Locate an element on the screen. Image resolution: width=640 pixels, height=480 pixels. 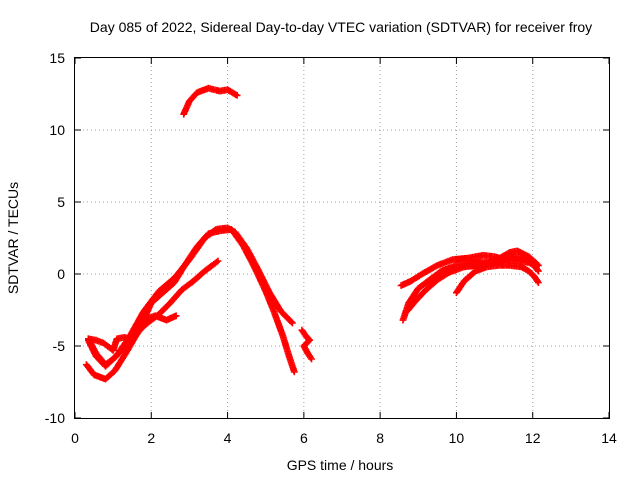
series-arc-j is located at coordinates (472, 281).